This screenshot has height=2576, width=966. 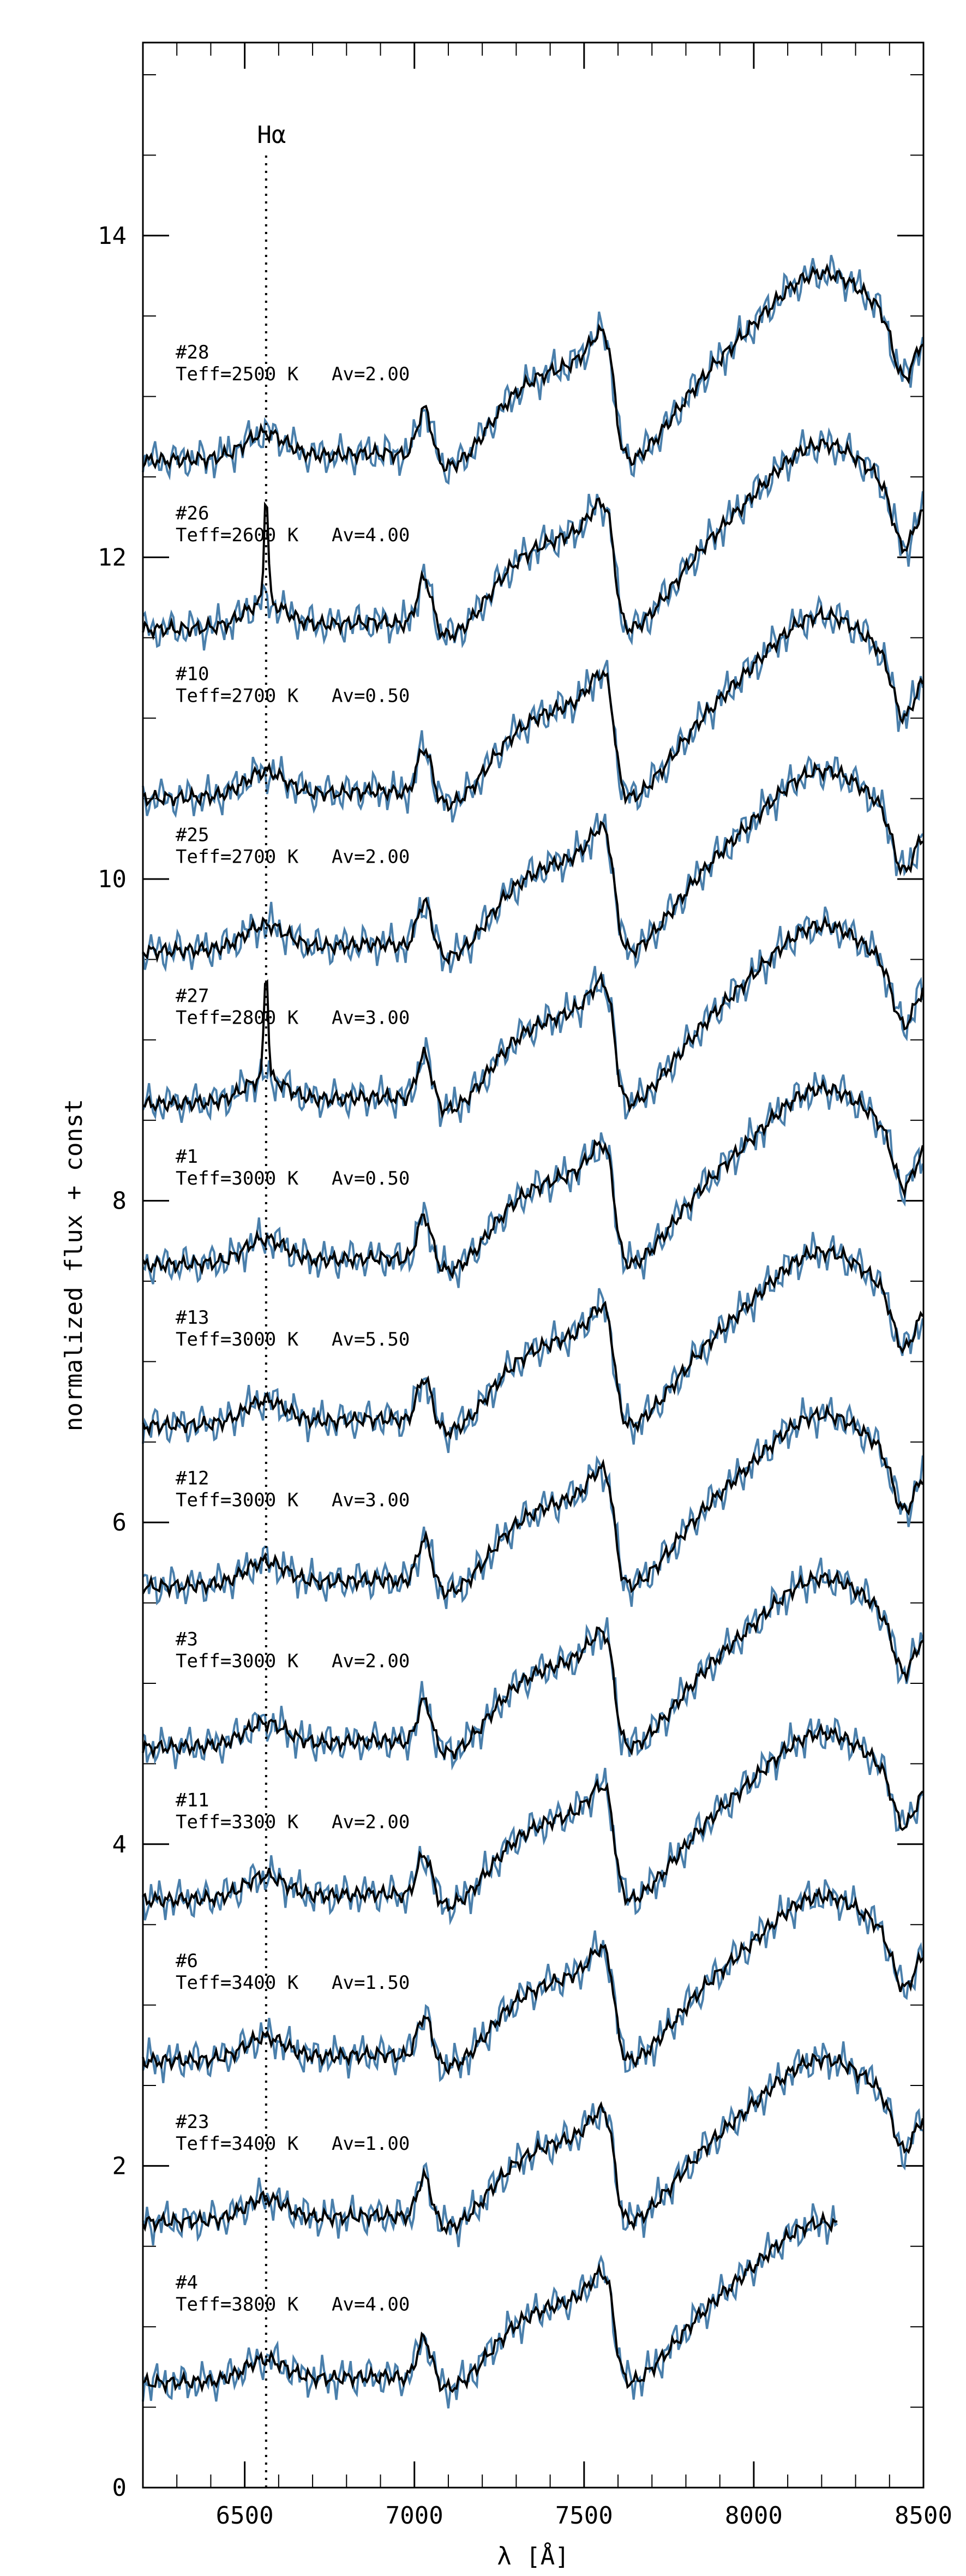 I want to click on y-tick-label: 10, so click(x=112, y=879).